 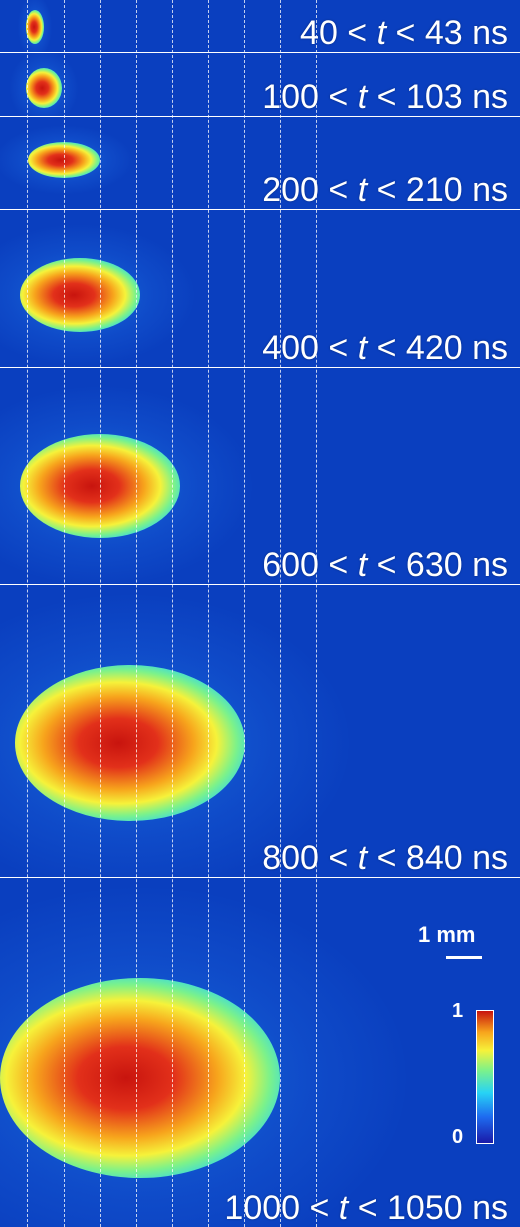 What do you see at coordinates (434, 97) in the screenshot?
I see `time-high: 103` at bounding box center [434, 97].